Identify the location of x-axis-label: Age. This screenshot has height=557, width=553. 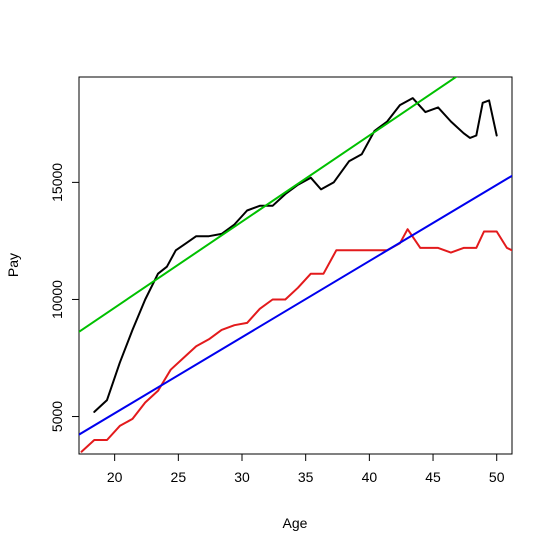
(295, 523).